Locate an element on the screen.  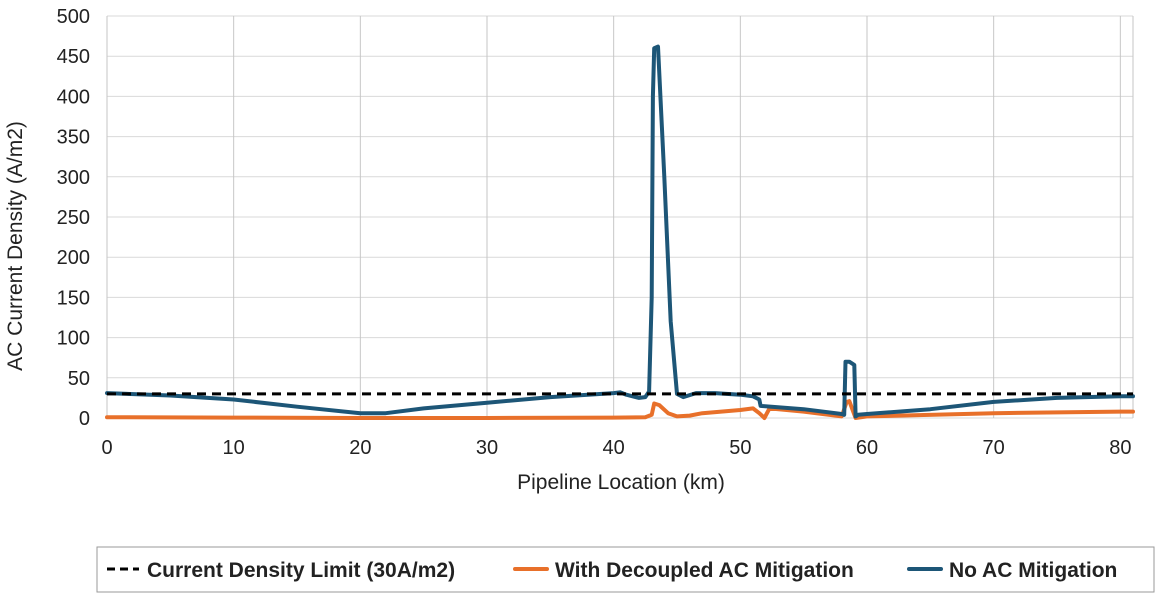
y-tick-label: 250 is located at coordinates (73, 218).